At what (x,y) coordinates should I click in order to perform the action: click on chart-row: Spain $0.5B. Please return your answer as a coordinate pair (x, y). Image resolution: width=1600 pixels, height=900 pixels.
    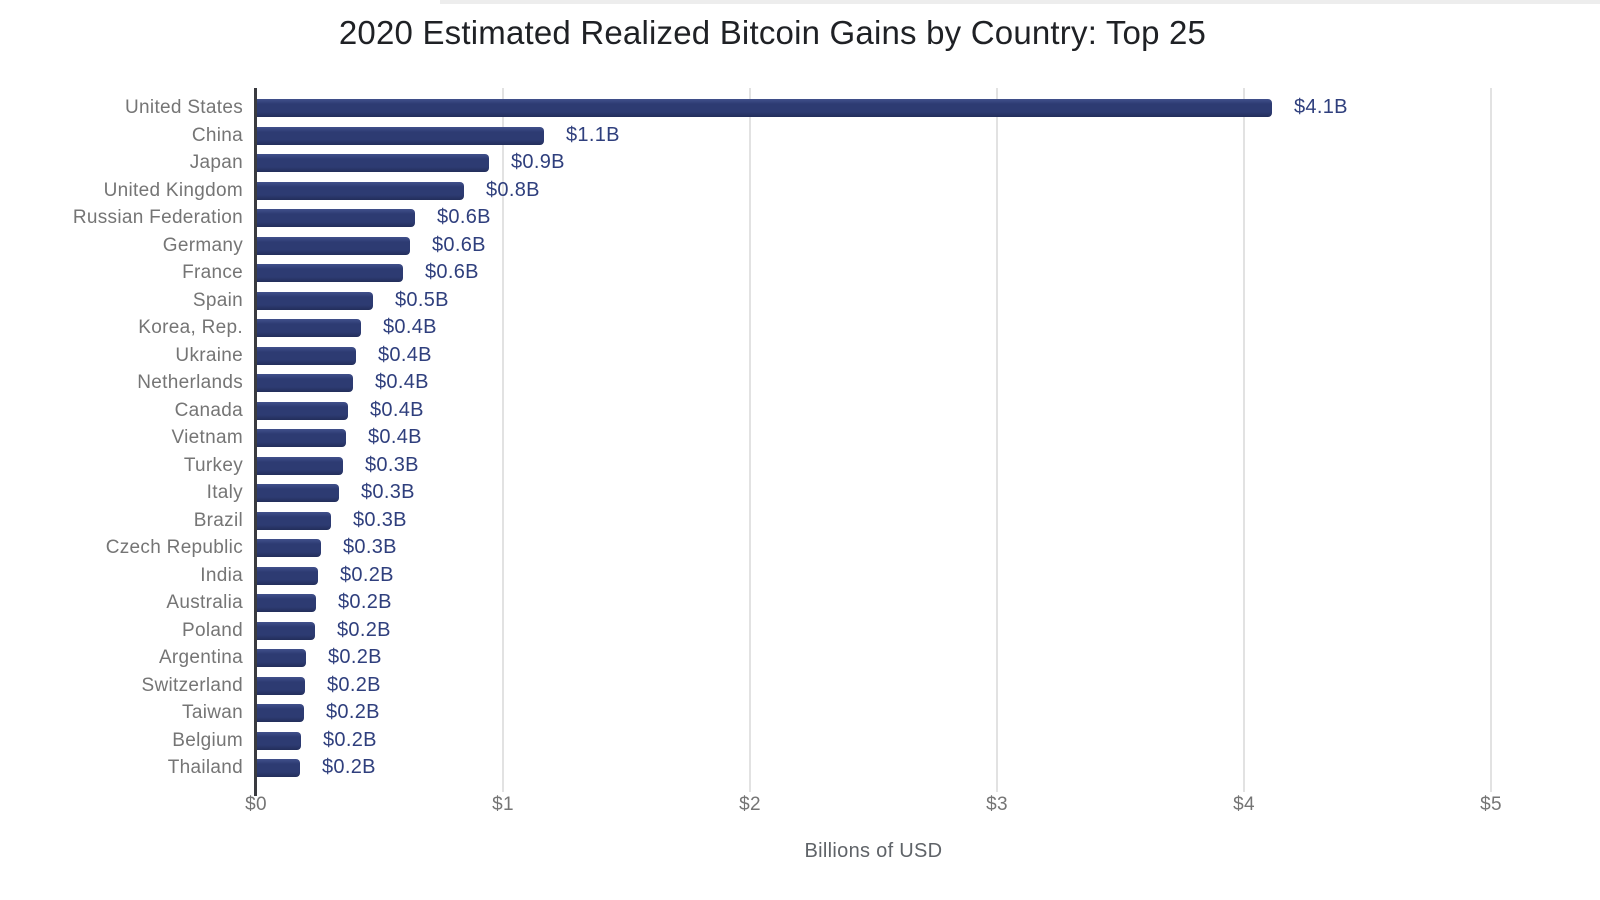
    Looking at the image, I should click on (800, 301).